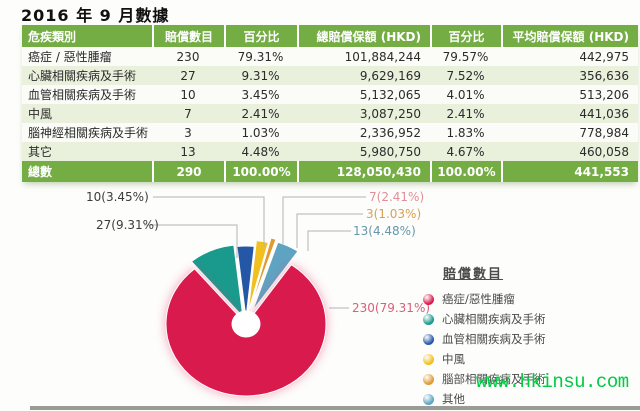 The width and height of the screenshot is (640, 411). I want to click on legend-item: 血管相關疾病及手術, so click(520, 339).